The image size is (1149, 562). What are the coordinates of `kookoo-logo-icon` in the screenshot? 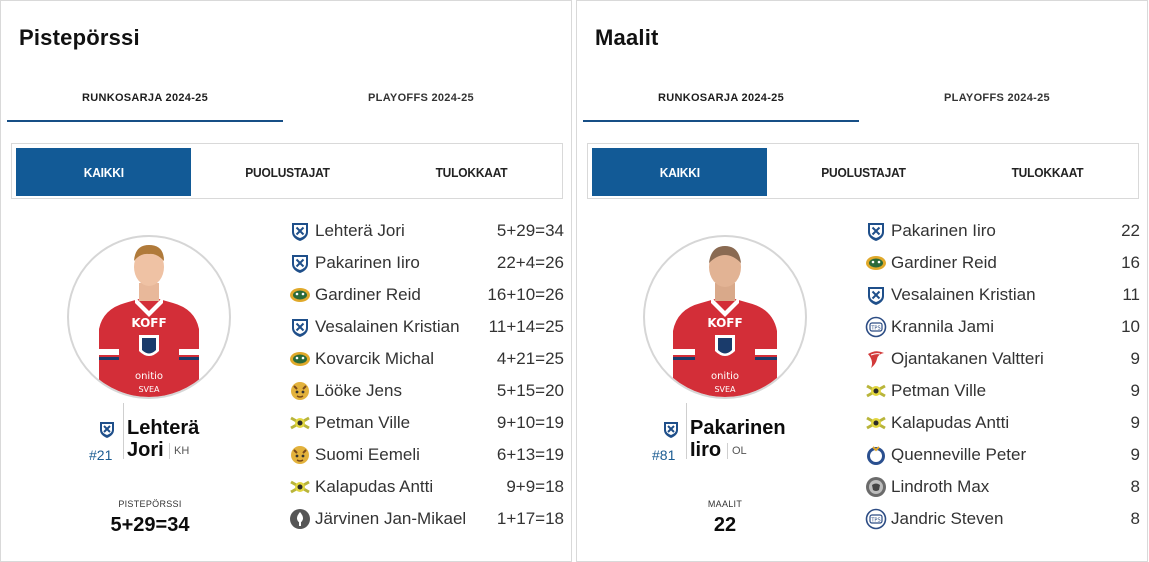 It's located at (876, 455).